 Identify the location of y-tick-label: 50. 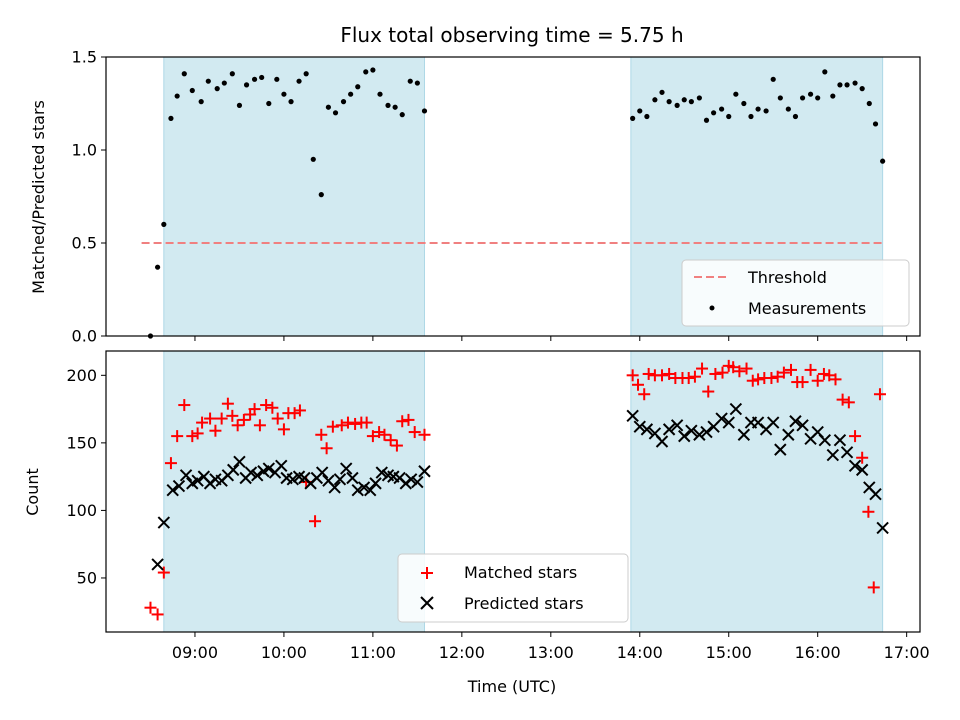
(87, 577).